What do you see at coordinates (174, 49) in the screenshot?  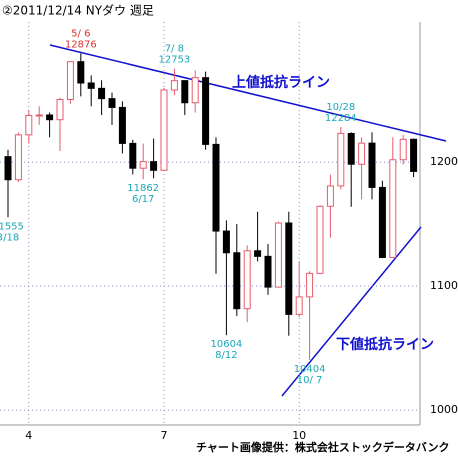 I see `annotation-date: 7/ 8` at bounding box center [174, 49].